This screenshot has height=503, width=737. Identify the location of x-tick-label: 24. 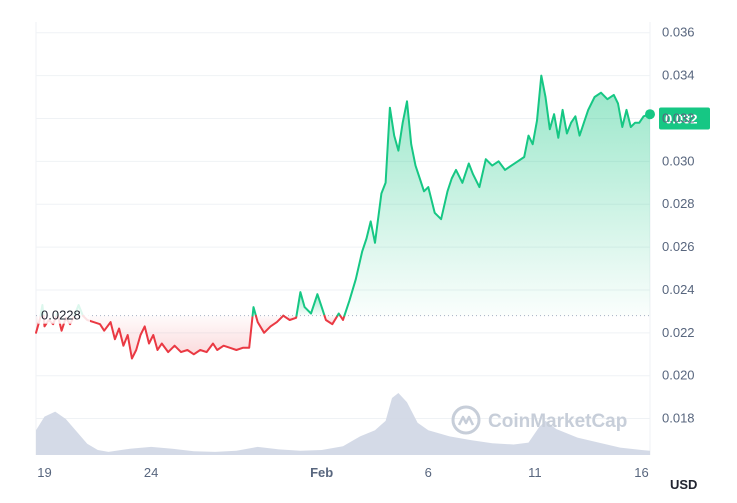
(151, 472).